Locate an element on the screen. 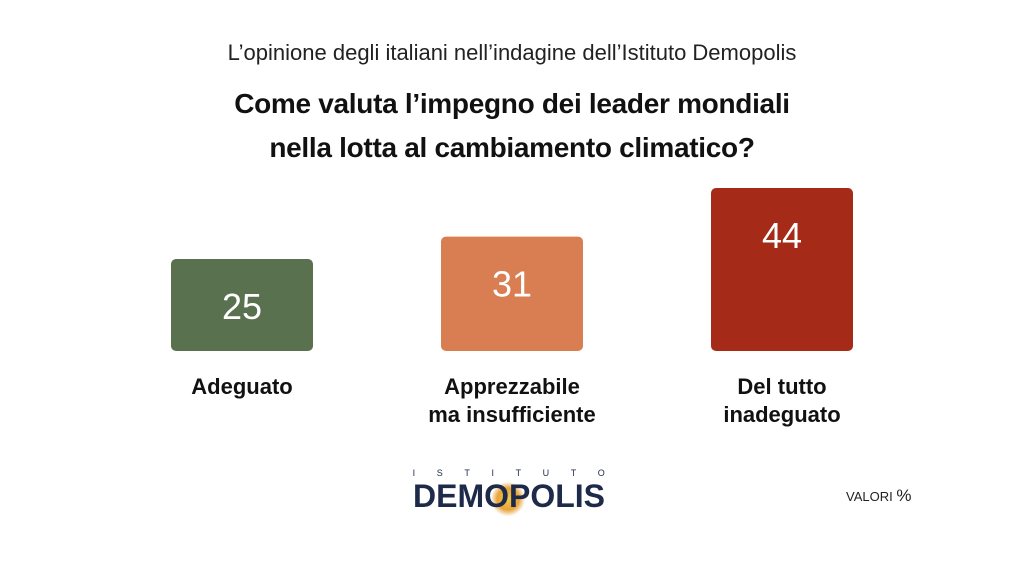  logo-main-text: DEMOPOLIS is located at coordinates (508, 496).